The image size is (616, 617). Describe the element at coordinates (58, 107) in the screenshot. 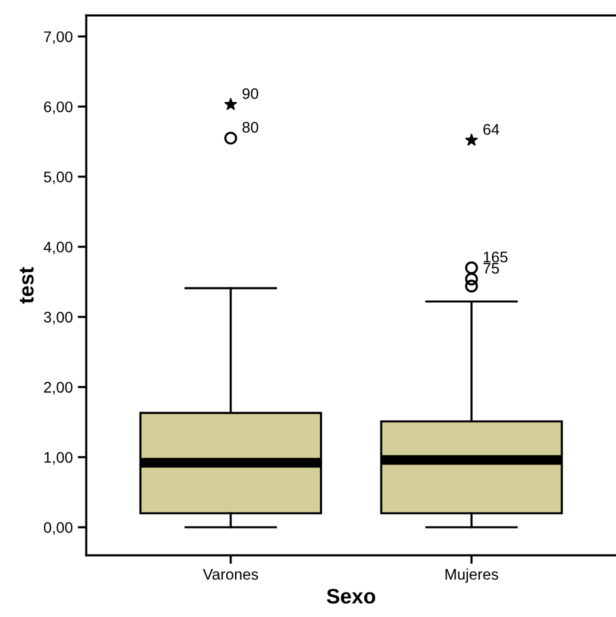

I see `y-tick-label: 6,00` at that location.